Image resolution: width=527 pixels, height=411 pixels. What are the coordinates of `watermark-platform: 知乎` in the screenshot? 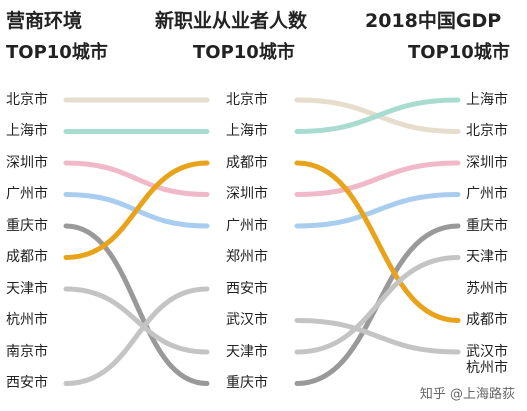 It's located at (432, 394).